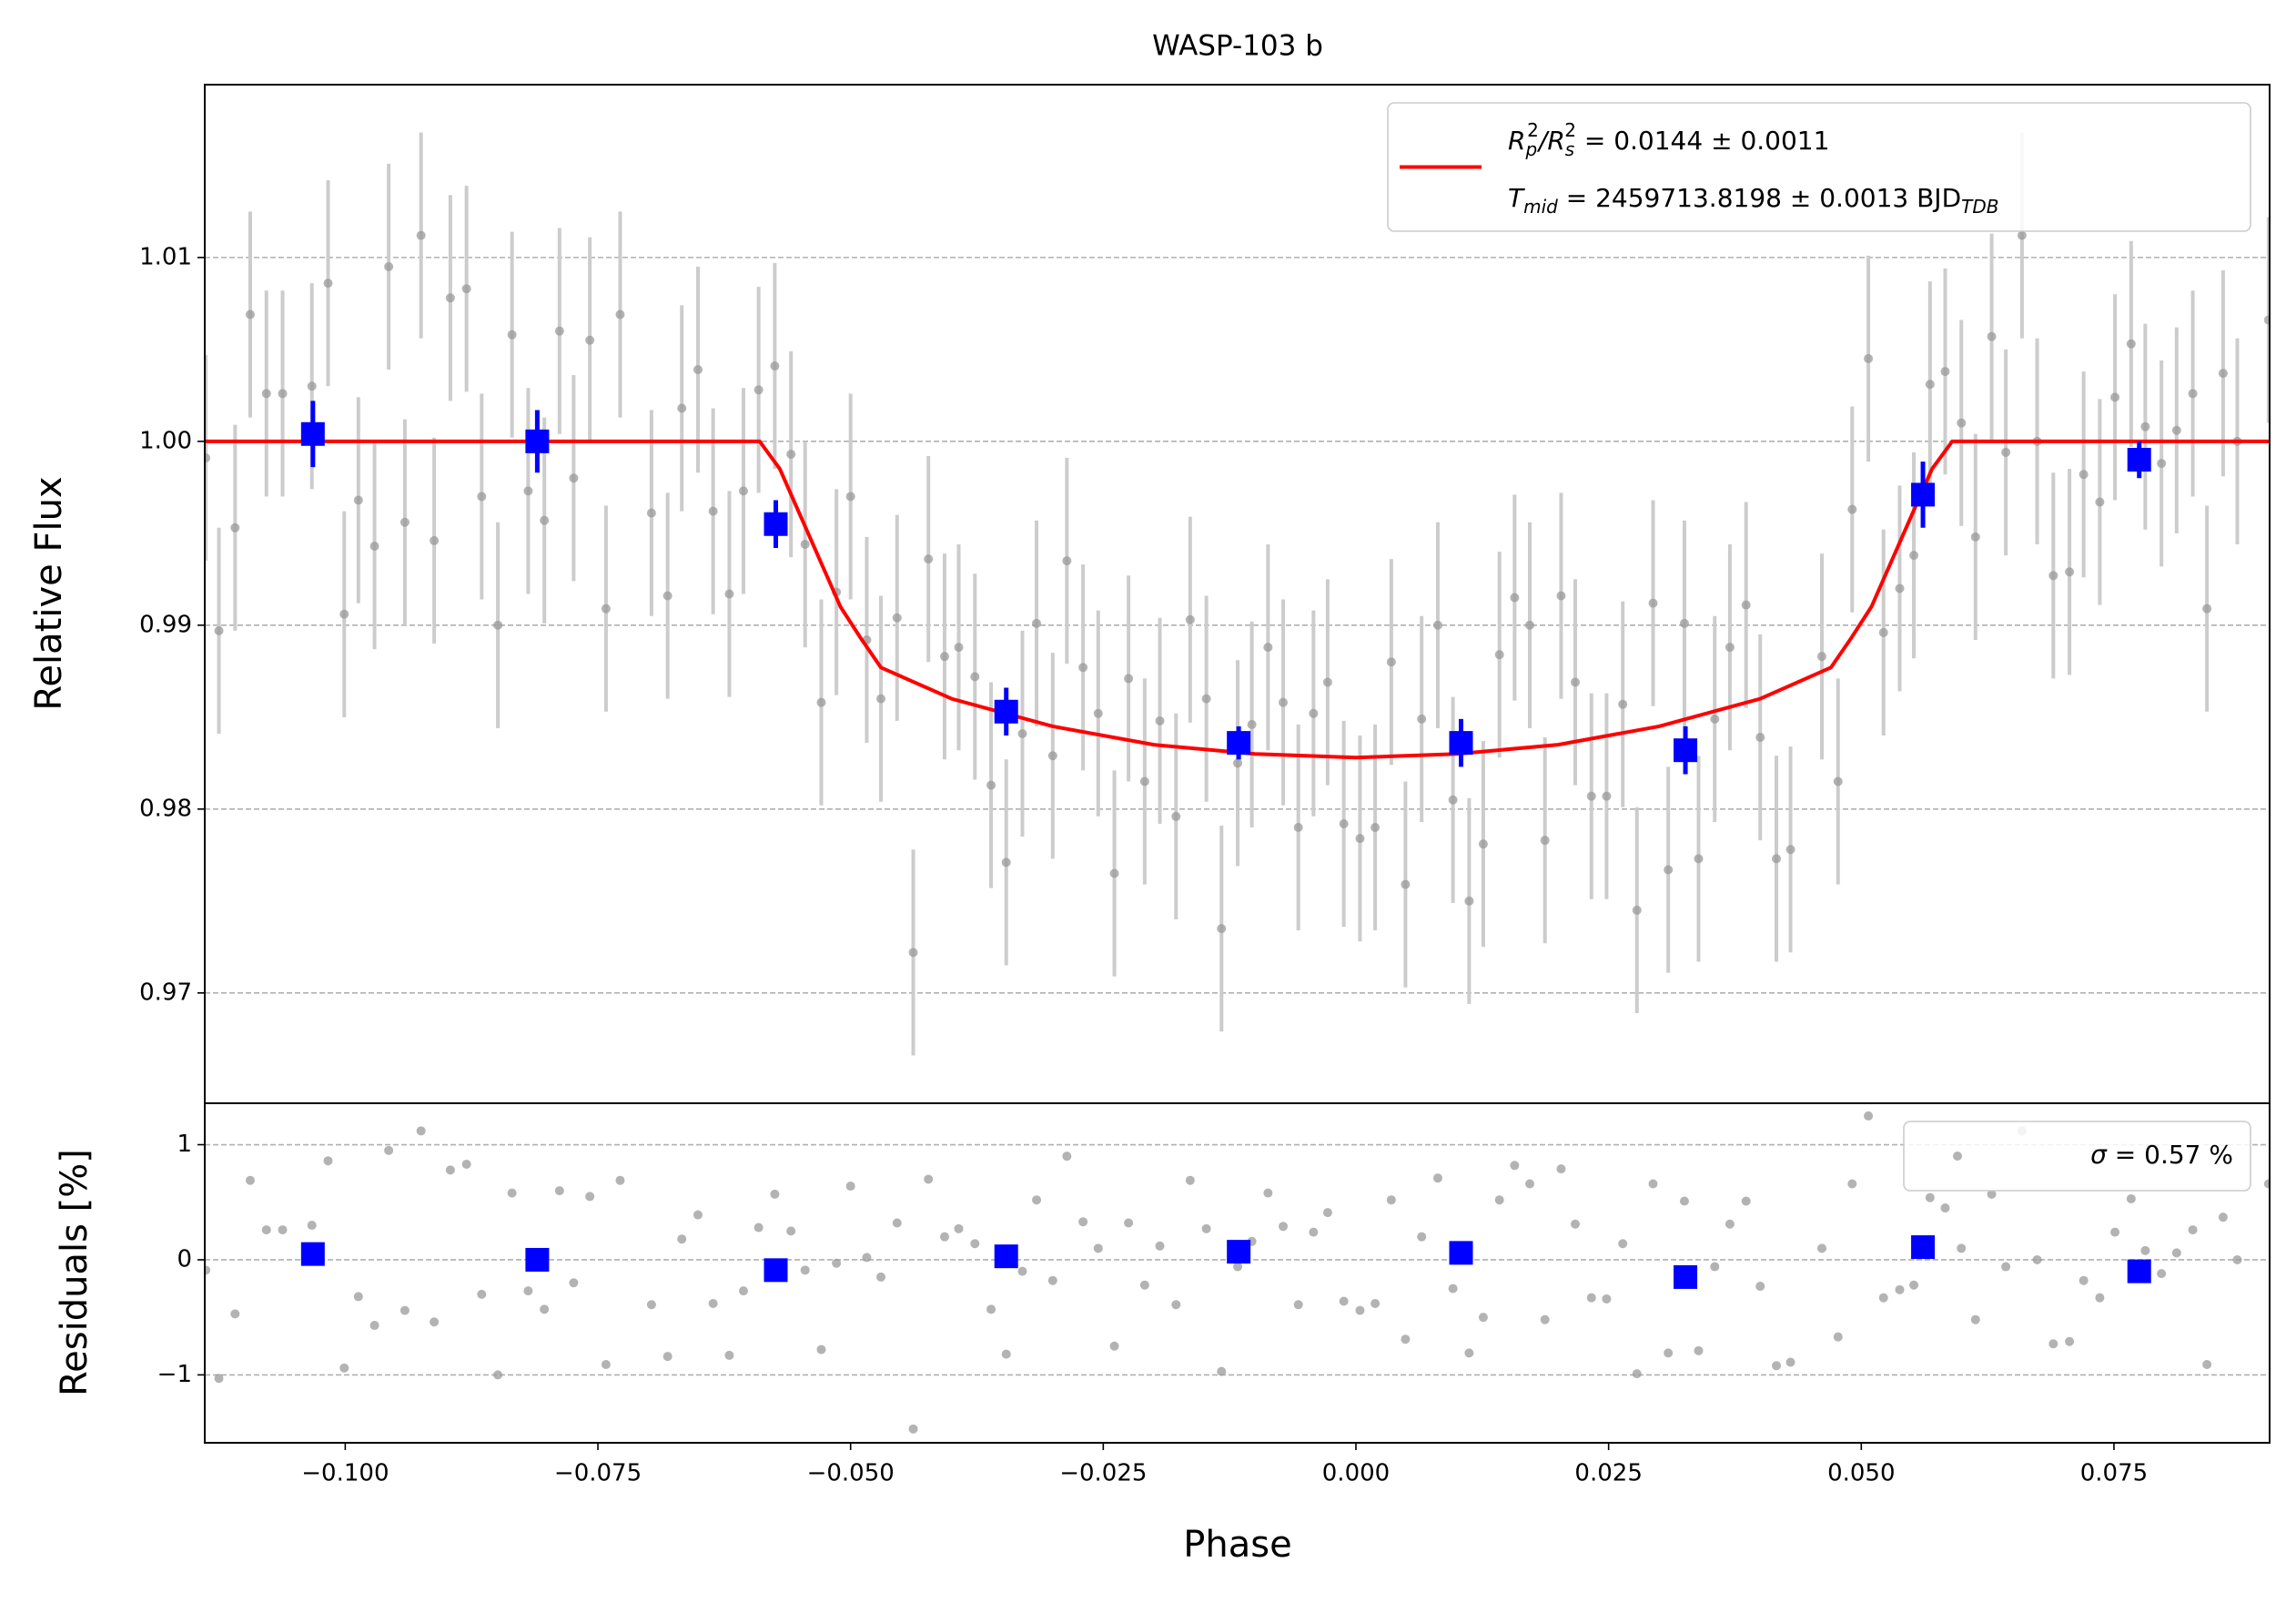  I want to click on y-tick-label: 0.99, so click(165, 624).